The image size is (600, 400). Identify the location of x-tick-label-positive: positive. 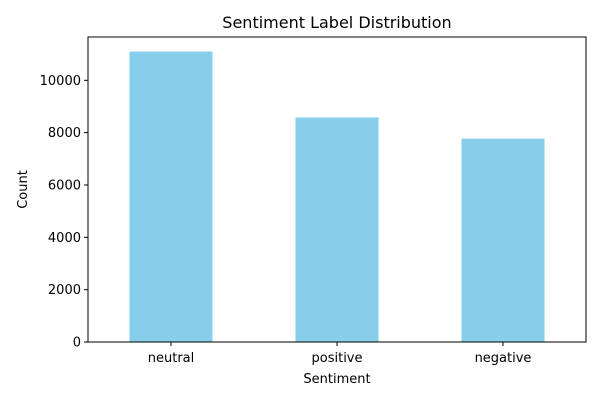
(337, 358).